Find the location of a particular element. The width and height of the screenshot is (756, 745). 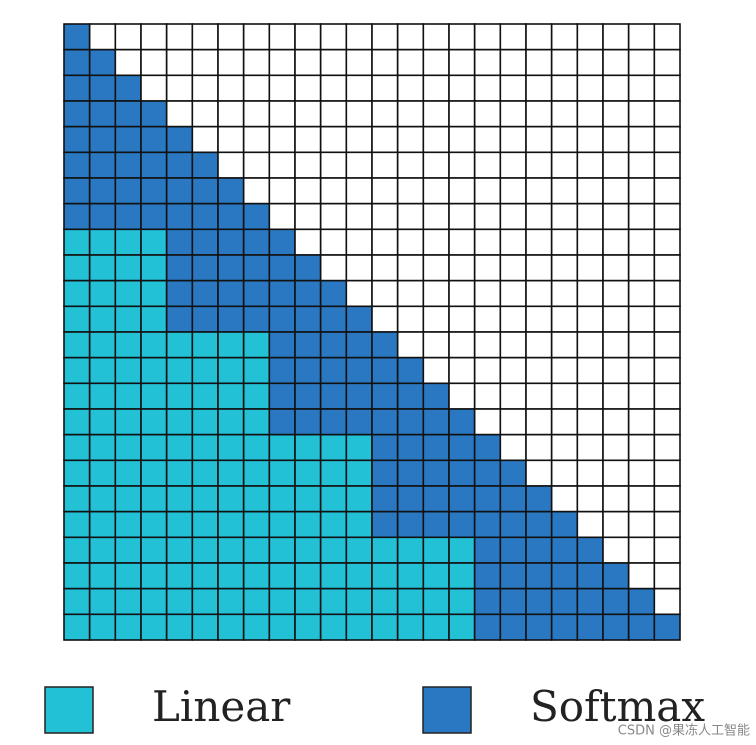

softmax-swatch is located at coordinates (447, 710).